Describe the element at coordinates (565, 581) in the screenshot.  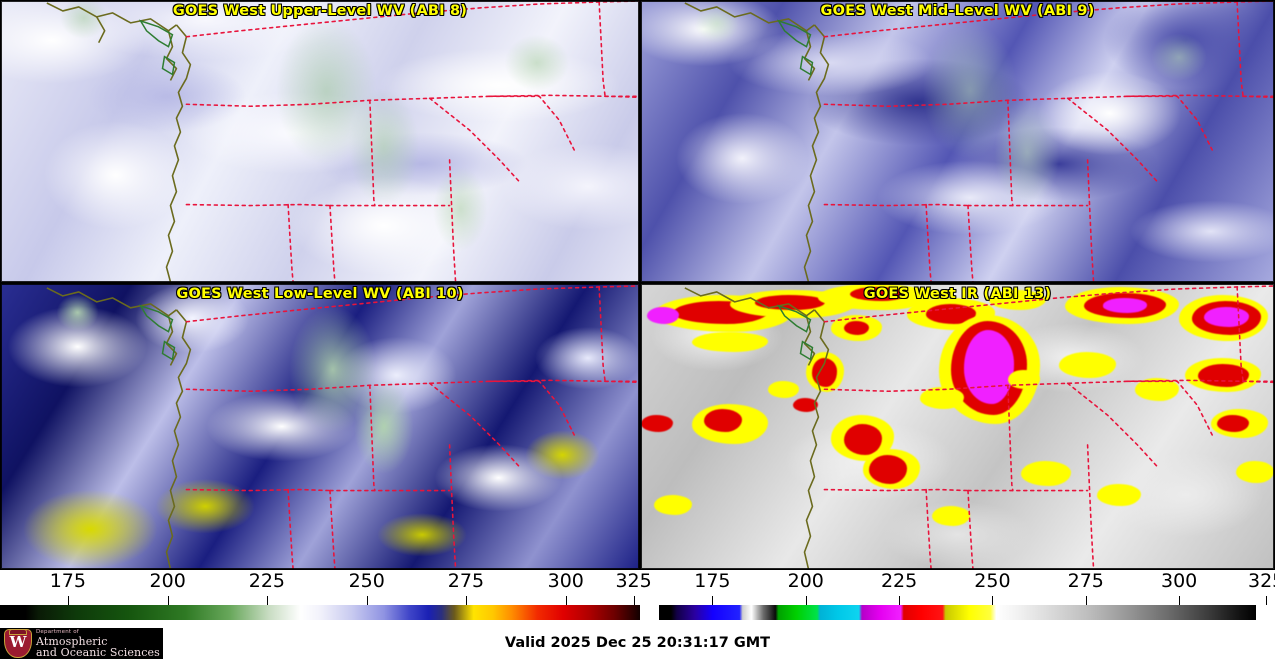
I see `wv-tick-label-300: 300` at that location.